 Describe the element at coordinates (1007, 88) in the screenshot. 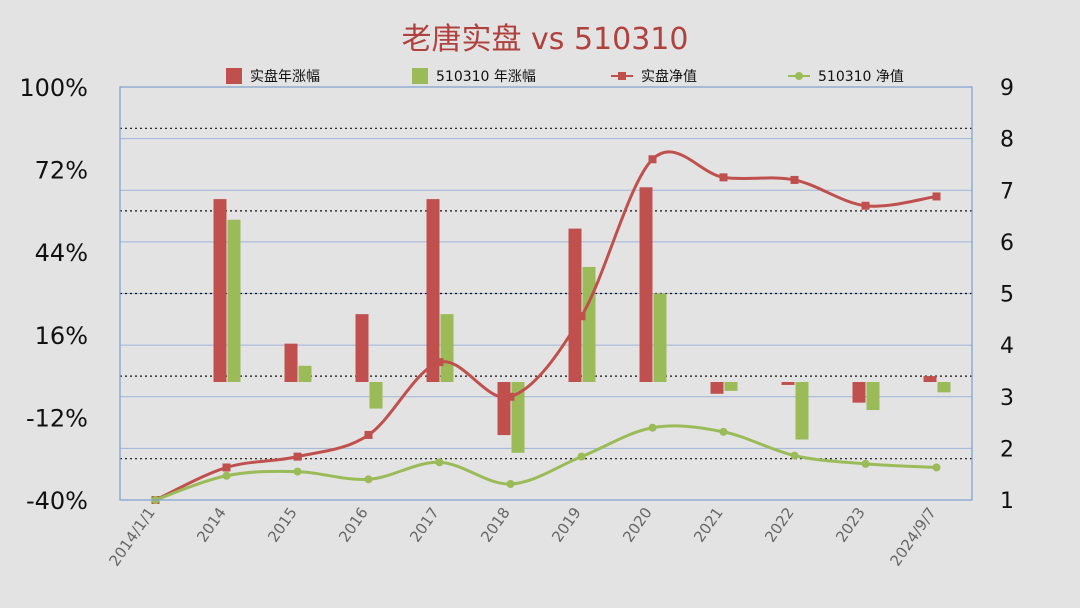

I see `y-right-tick: 9` at that location.